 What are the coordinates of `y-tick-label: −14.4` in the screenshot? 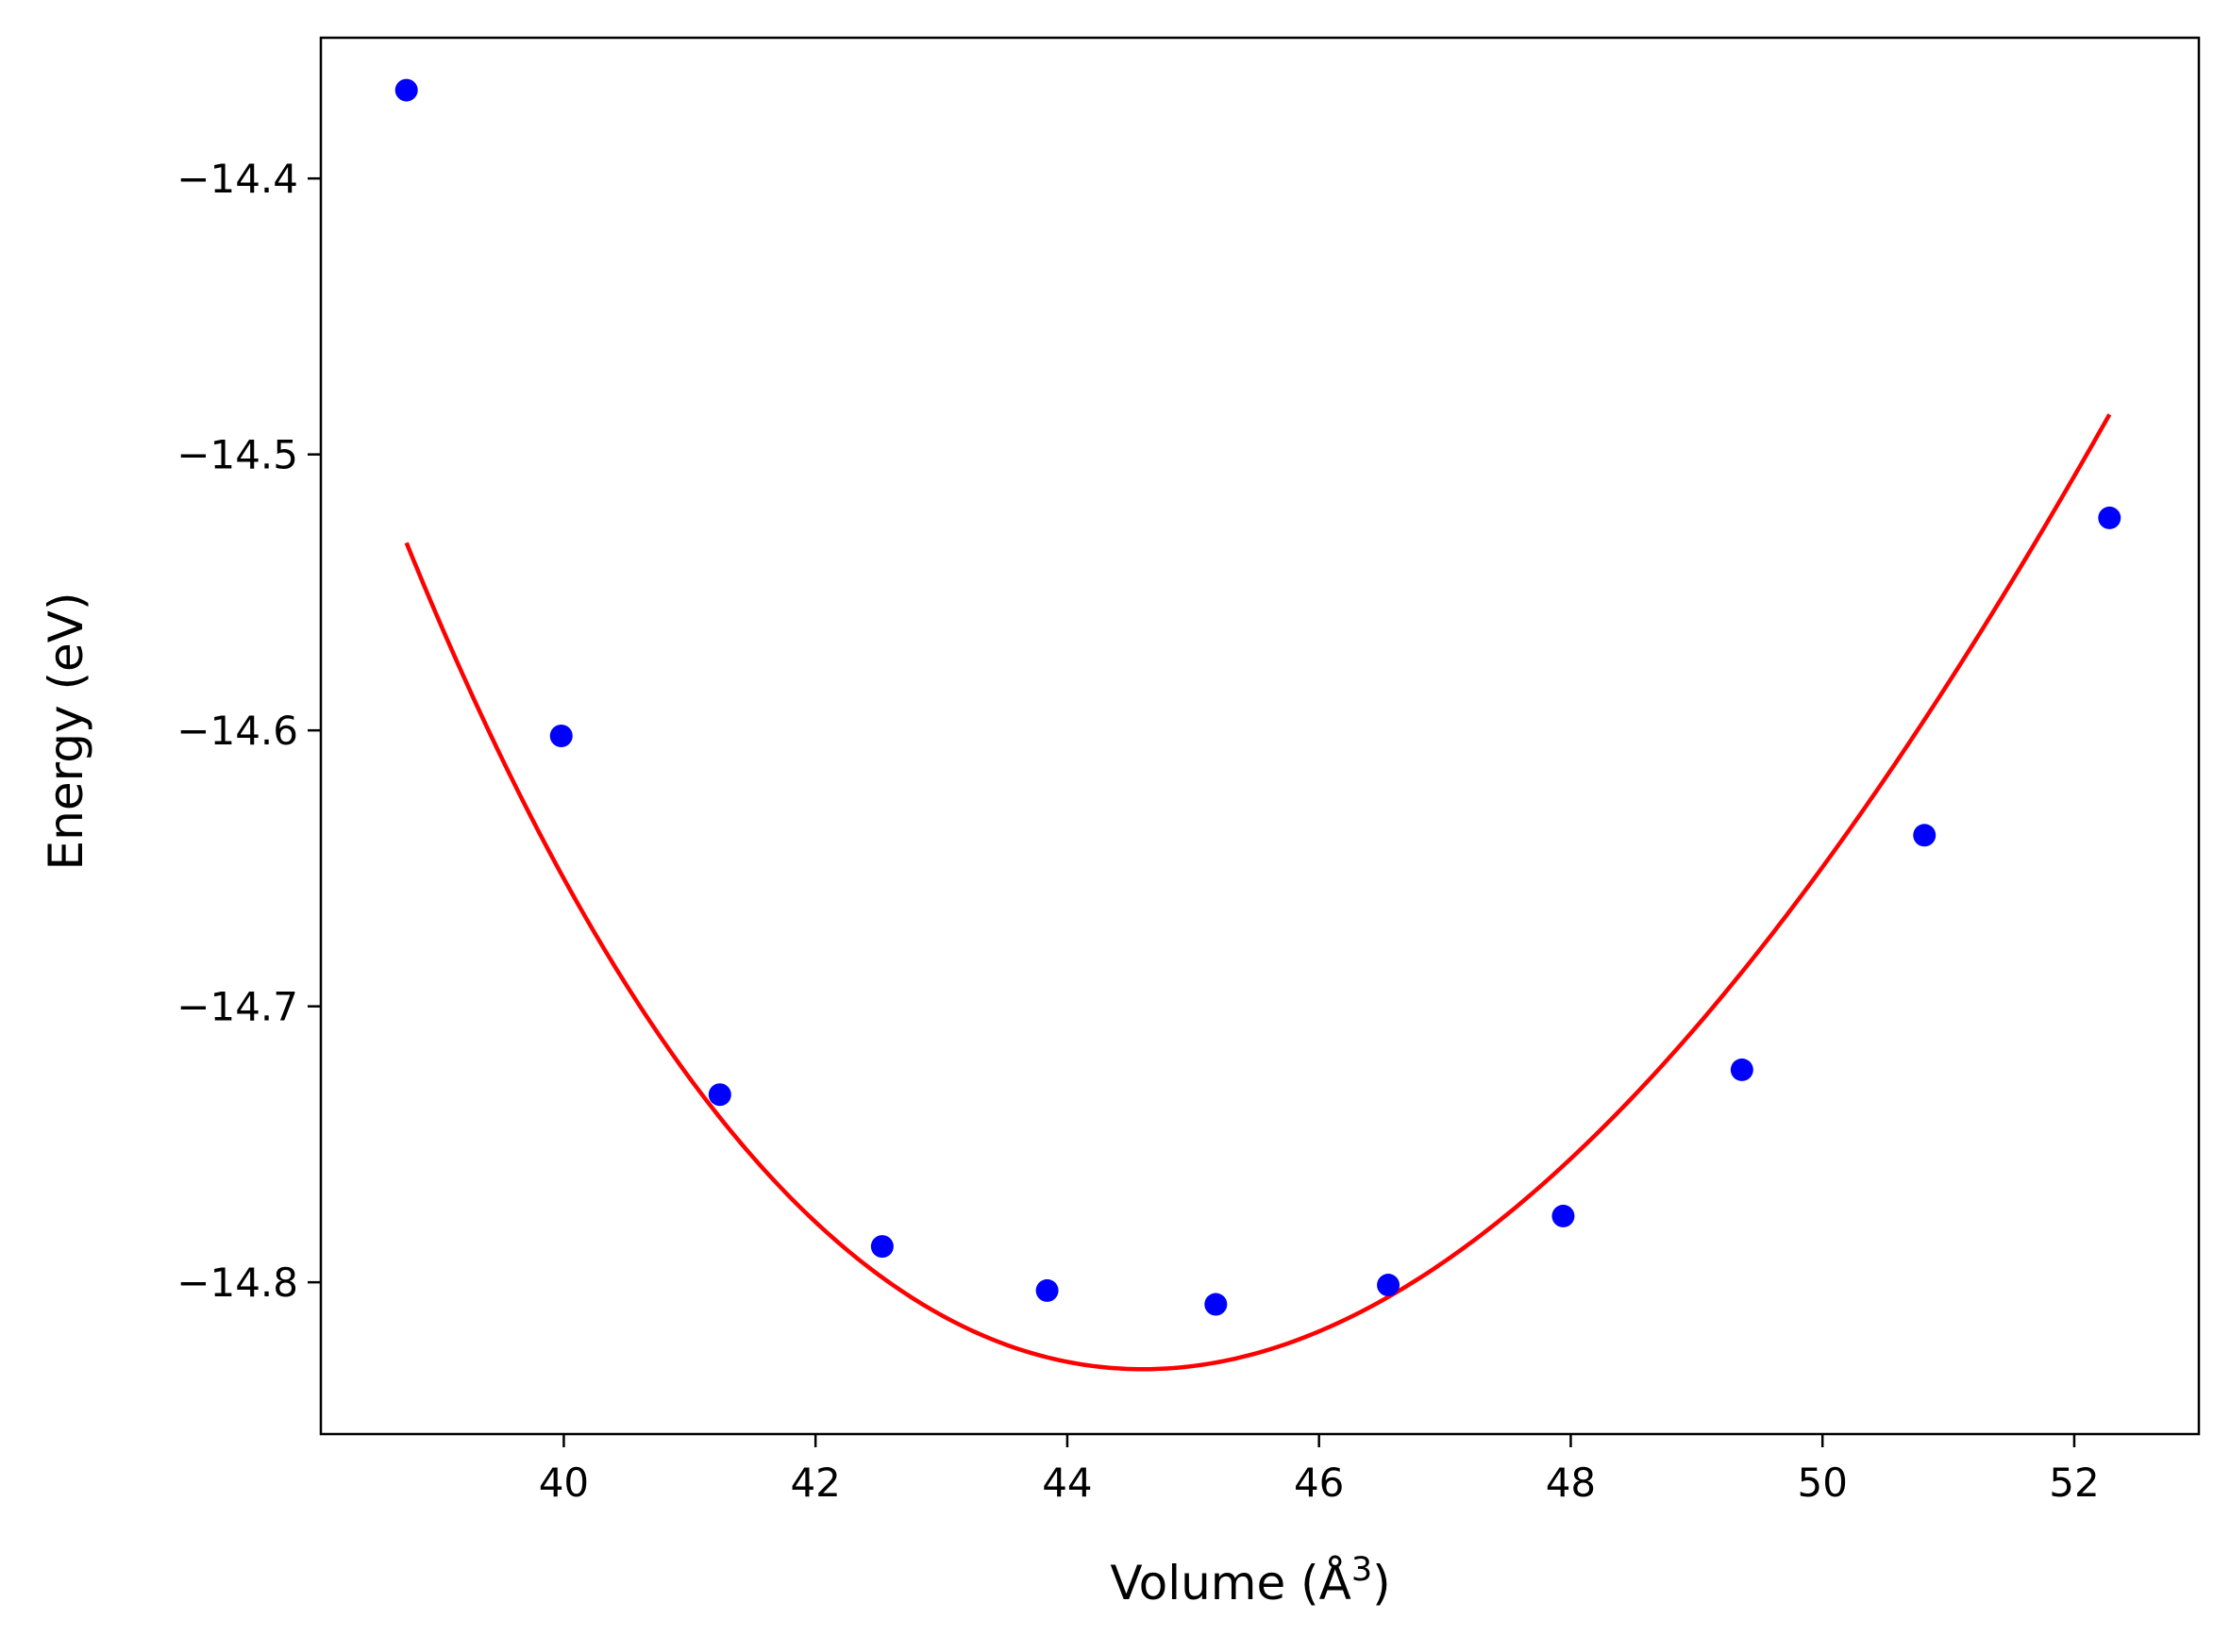 It's located at (237, 179).